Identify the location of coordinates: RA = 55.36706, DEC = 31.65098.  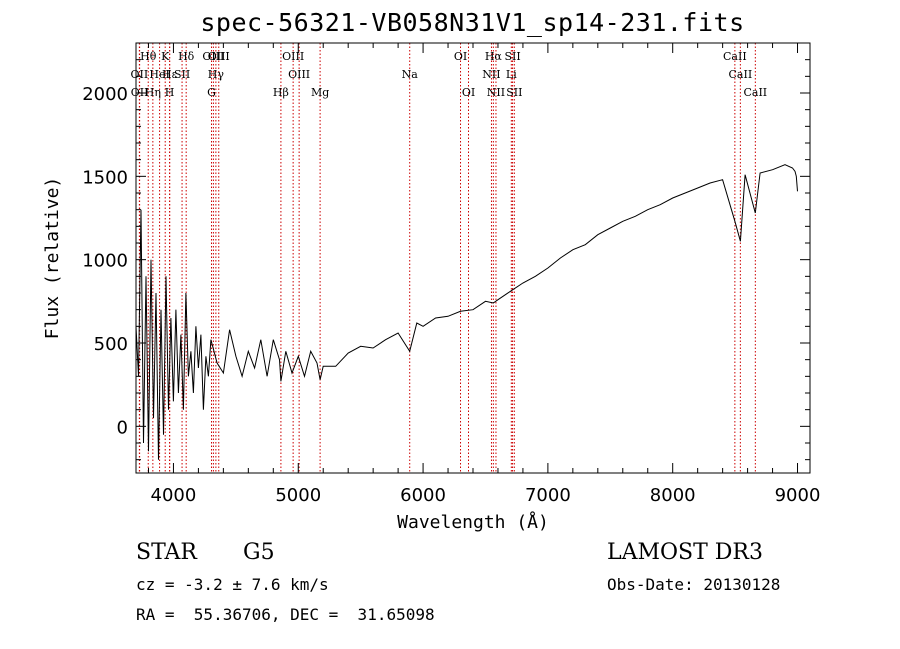
(285, 614).